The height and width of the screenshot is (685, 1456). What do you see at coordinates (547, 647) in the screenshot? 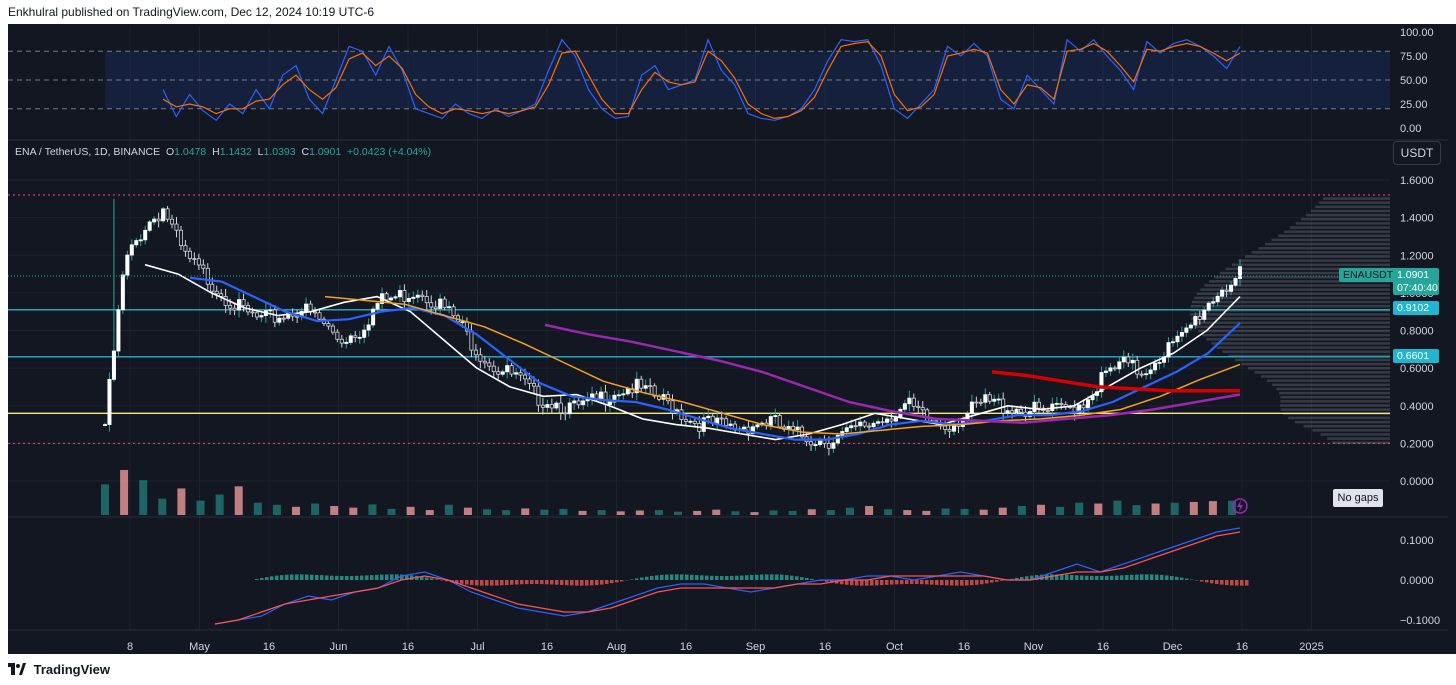
I see `x-tick-label: 16` at bounding box center [547, 647].